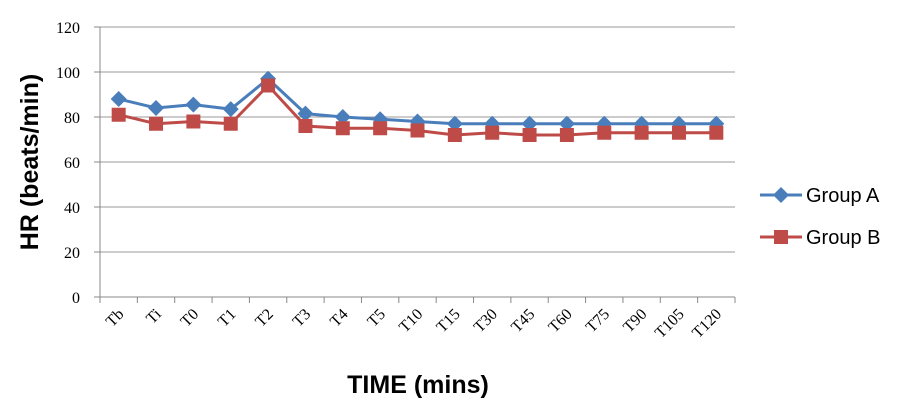  What do you see at coordinates (523, 321) in the screenshot?
I see `x-tick-label: T45` at bounding box center [523, 321].